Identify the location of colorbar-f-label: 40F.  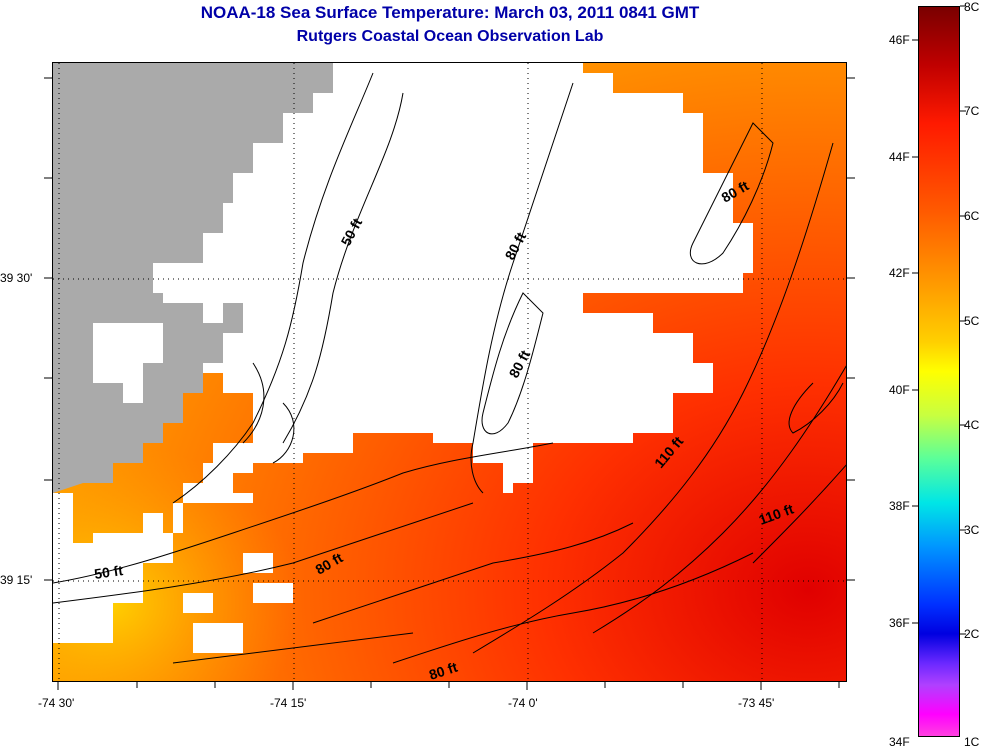
(899, 390).